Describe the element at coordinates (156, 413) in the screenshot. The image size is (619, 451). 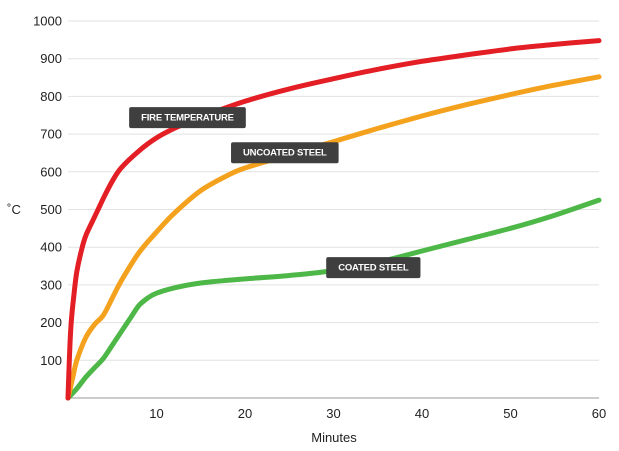
I see `x-tick-label: 10` at that location.